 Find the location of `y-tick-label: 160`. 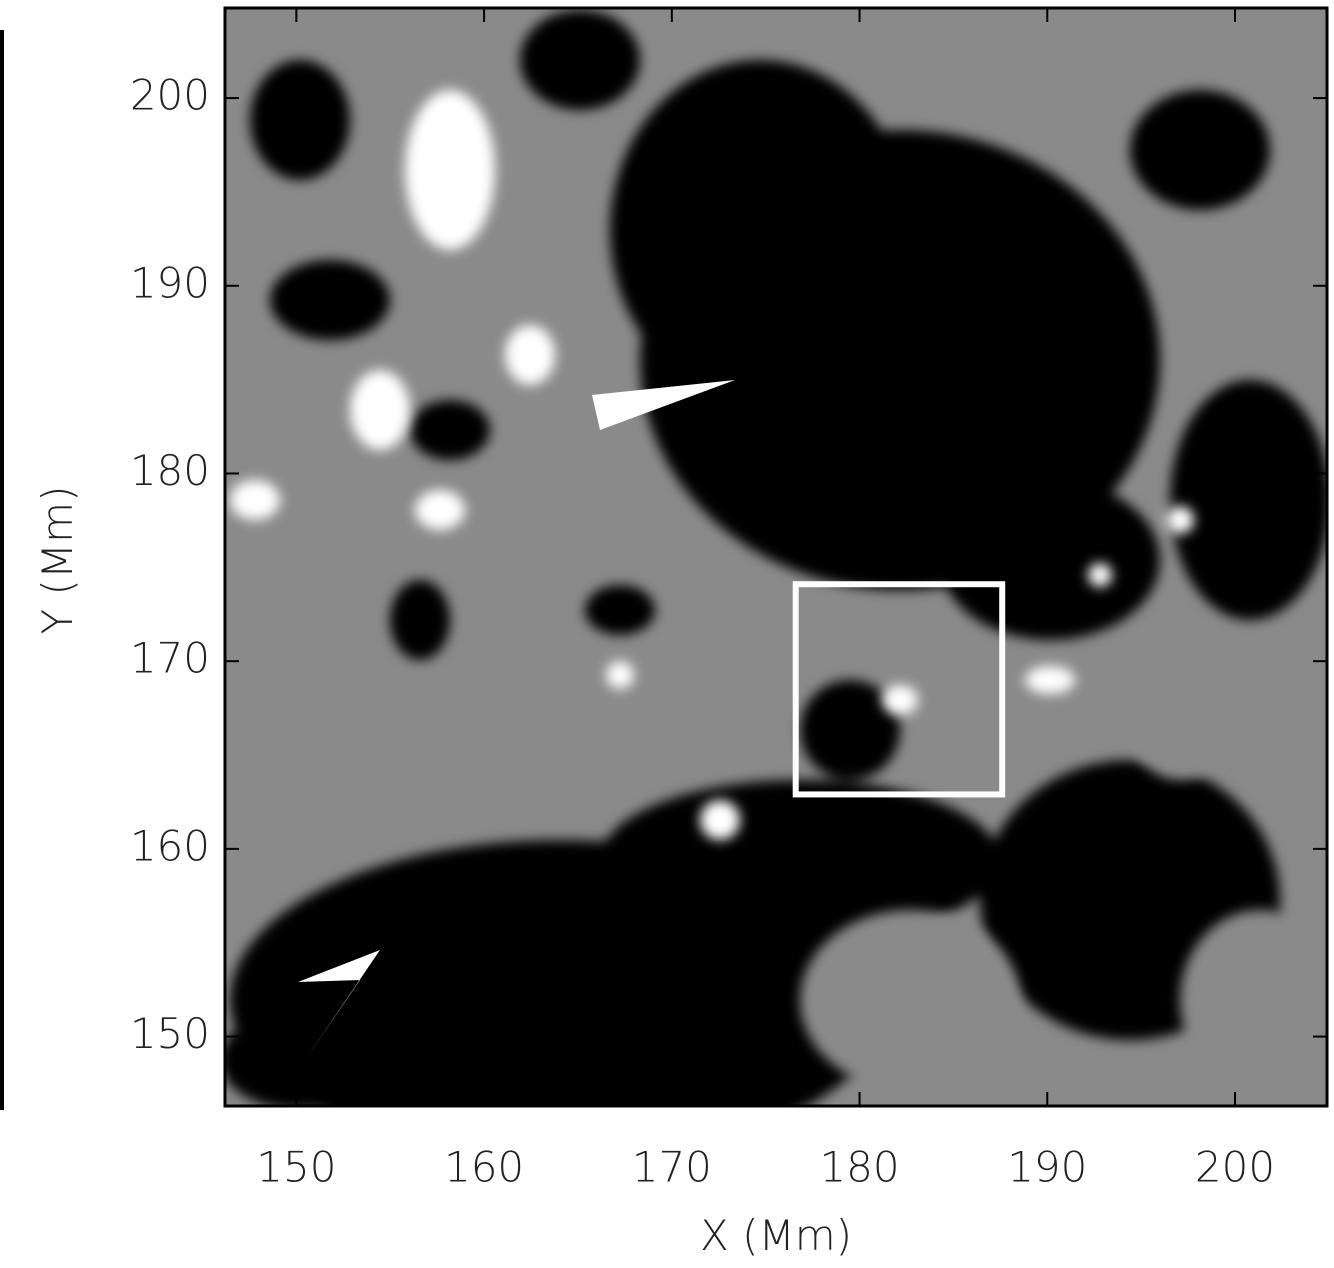

y-tick-label: 160 is located at coordinates (170, 845).